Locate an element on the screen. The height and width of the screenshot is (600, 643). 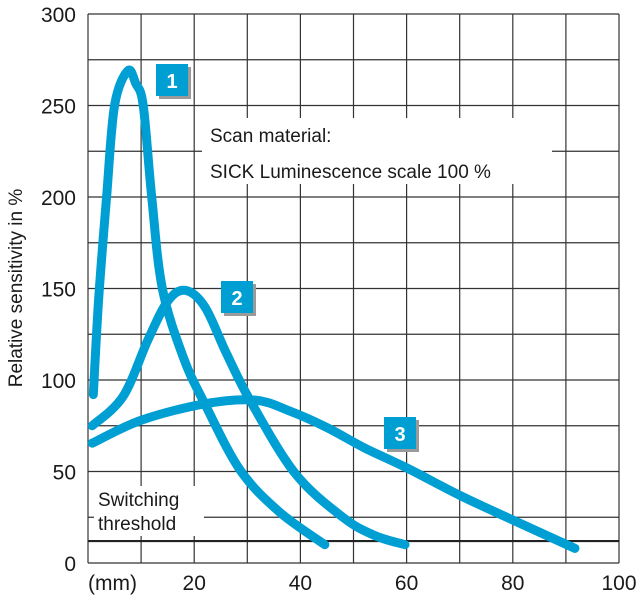
threshold-label-line-1: Switching is located at coordinates (138, 500).